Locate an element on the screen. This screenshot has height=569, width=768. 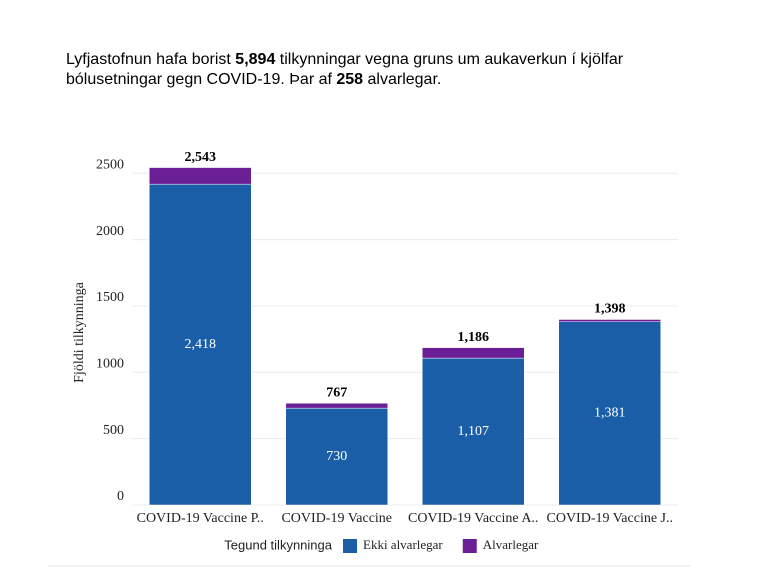
title-part: 258 is located at coordinates (350, 79).